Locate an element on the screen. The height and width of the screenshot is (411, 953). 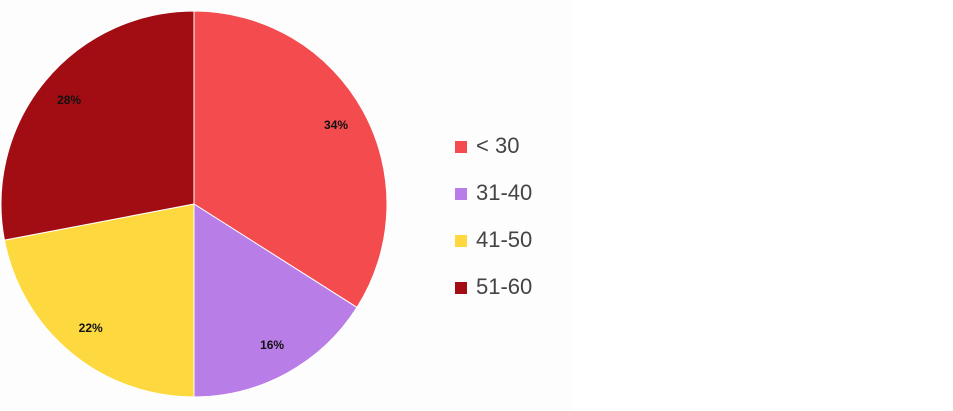
data-label: 34% is located at coordinates (336, 125).